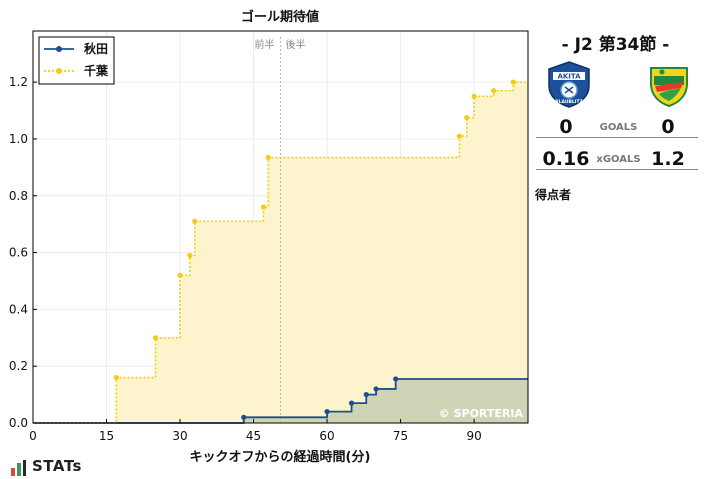 Image resolution: width=707 pixels, height=479 pixels. Describe the element at coordinates (18, 468) in the screenshot. I see `bar-chart-icon` at that location.